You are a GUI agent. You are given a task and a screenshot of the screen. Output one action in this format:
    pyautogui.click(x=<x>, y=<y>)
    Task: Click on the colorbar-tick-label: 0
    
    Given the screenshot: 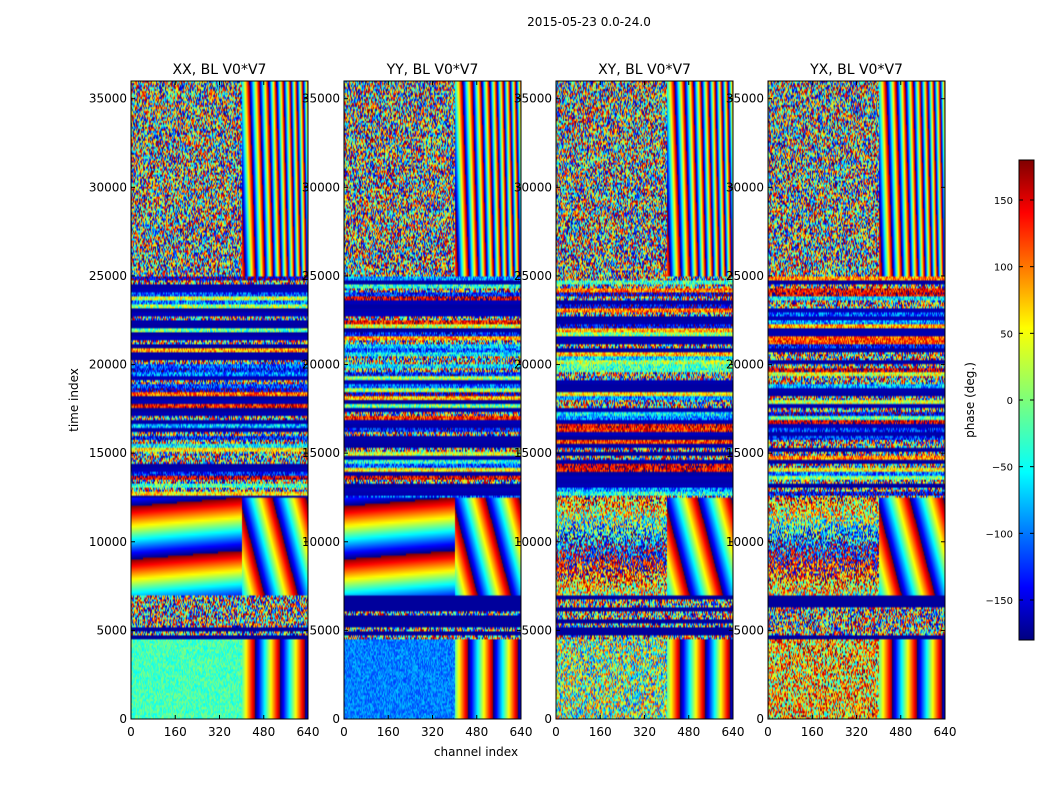 What is the action you would take?
    pyautogui.click(x=1010, y=401)
    